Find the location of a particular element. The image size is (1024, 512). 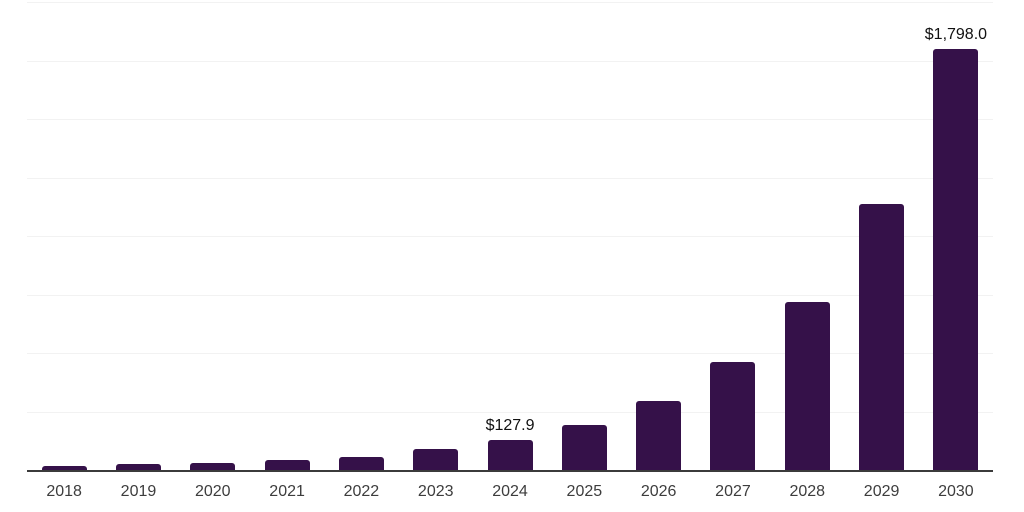

x-axis-label: 2024 is located at coordinates (510, 491).